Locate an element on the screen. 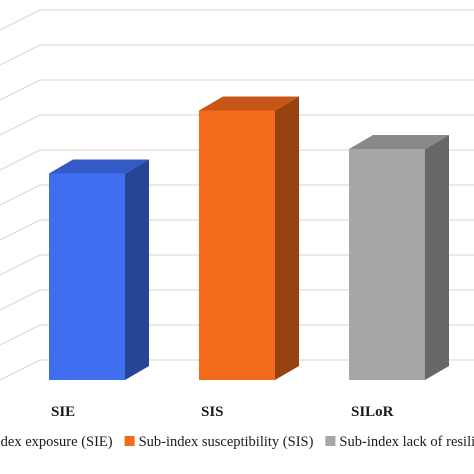  category-labels: SIE SIS SILoR is located at coordinates (222, 412).